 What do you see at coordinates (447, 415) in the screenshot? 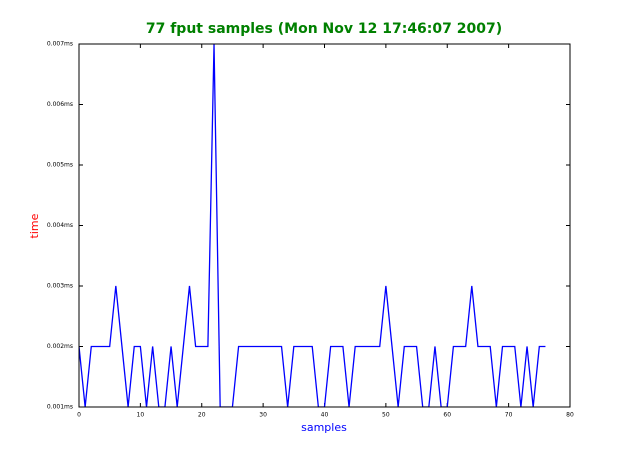
I see `x-tick-label: 60` at bounding box center [447, 415].